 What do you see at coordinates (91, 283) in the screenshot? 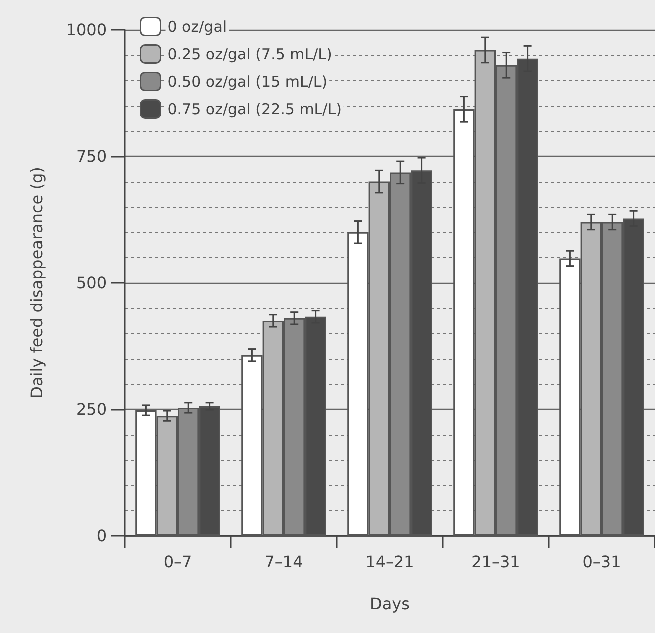
I see `y-tick-label: 500` at bounding box center [91, 283].